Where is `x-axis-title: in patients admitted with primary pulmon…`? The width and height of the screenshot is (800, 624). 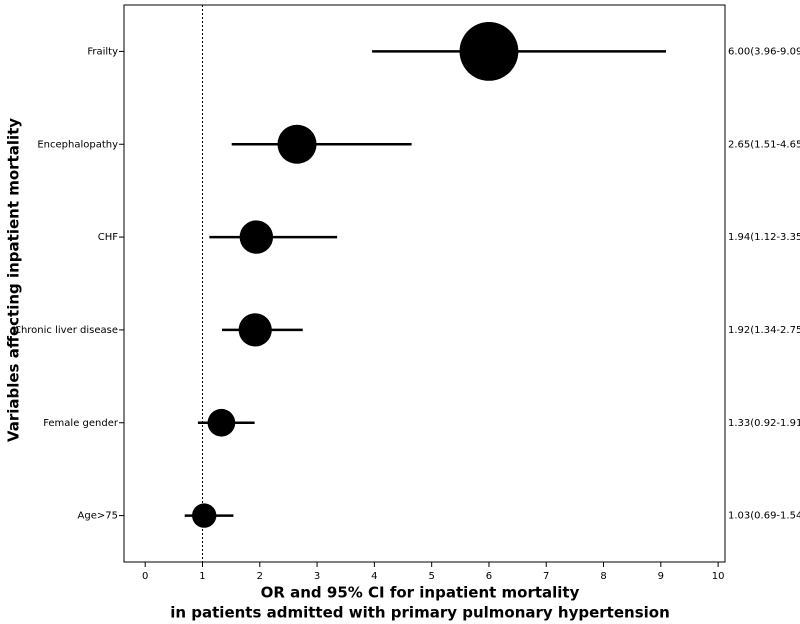
x-axis-title: in patients admitted with primary pulmon… is located at coordinates (420, 613).